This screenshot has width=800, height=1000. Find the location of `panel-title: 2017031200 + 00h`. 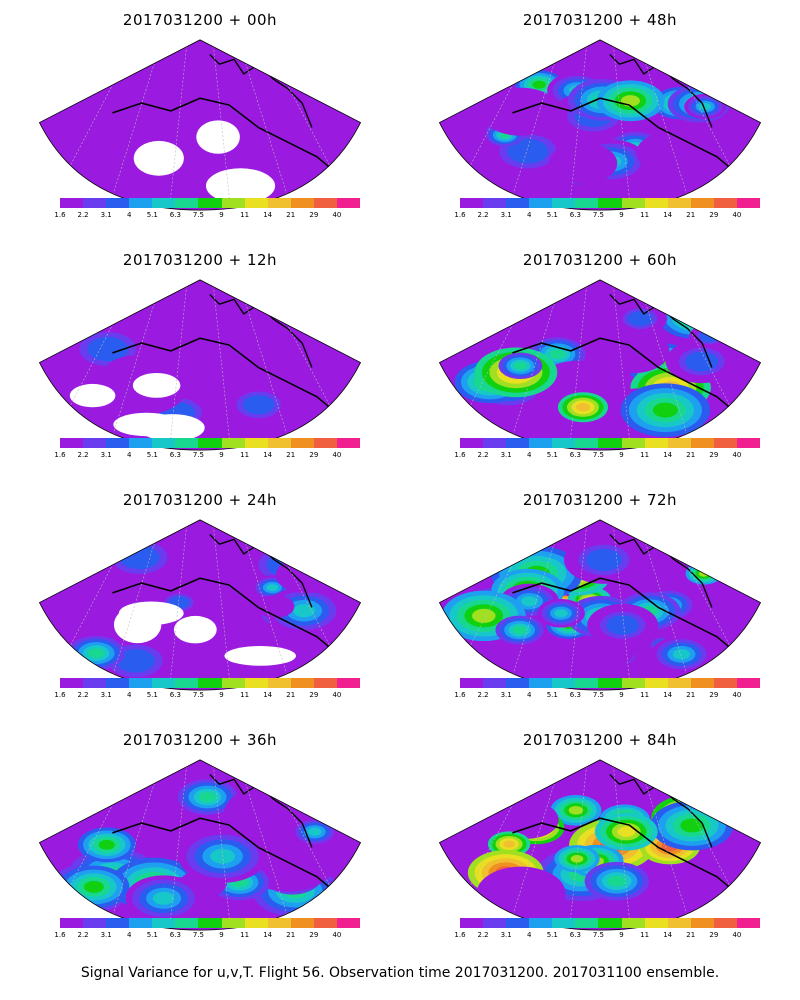

panel-title: 2017031200 + 00h is located at coordinates (200, 20).